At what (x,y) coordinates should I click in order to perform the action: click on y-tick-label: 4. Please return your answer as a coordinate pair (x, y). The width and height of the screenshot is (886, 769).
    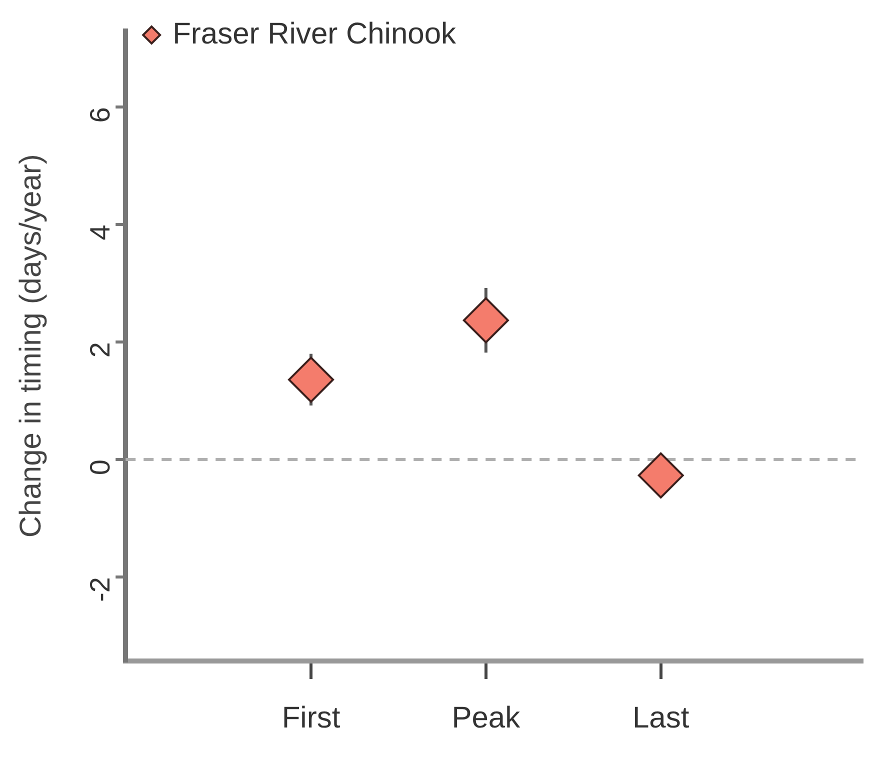
    Looking at the image, I should click on (100, 232).